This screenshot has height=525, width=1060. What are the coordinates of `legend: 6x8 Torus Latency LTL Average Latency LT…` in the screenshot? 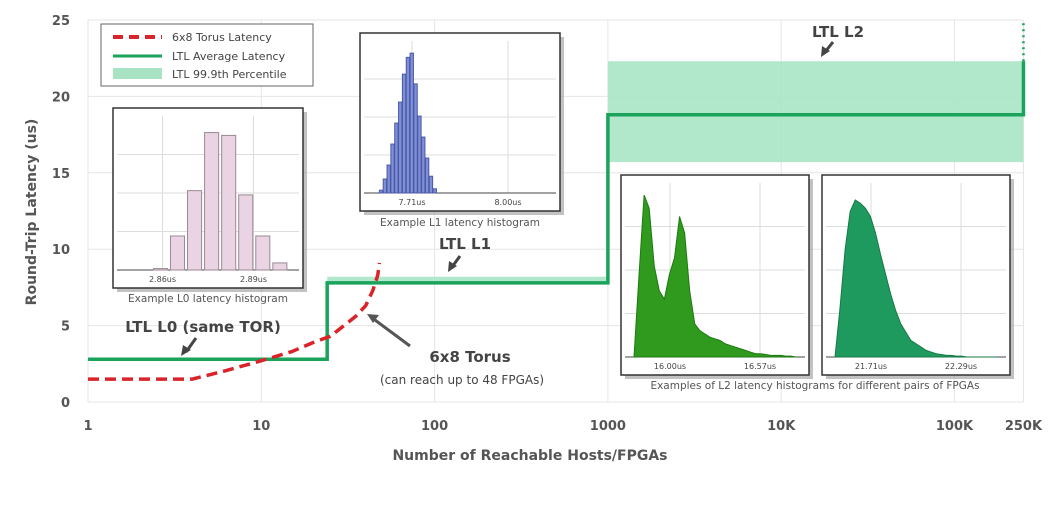 It's located at (207, 55).